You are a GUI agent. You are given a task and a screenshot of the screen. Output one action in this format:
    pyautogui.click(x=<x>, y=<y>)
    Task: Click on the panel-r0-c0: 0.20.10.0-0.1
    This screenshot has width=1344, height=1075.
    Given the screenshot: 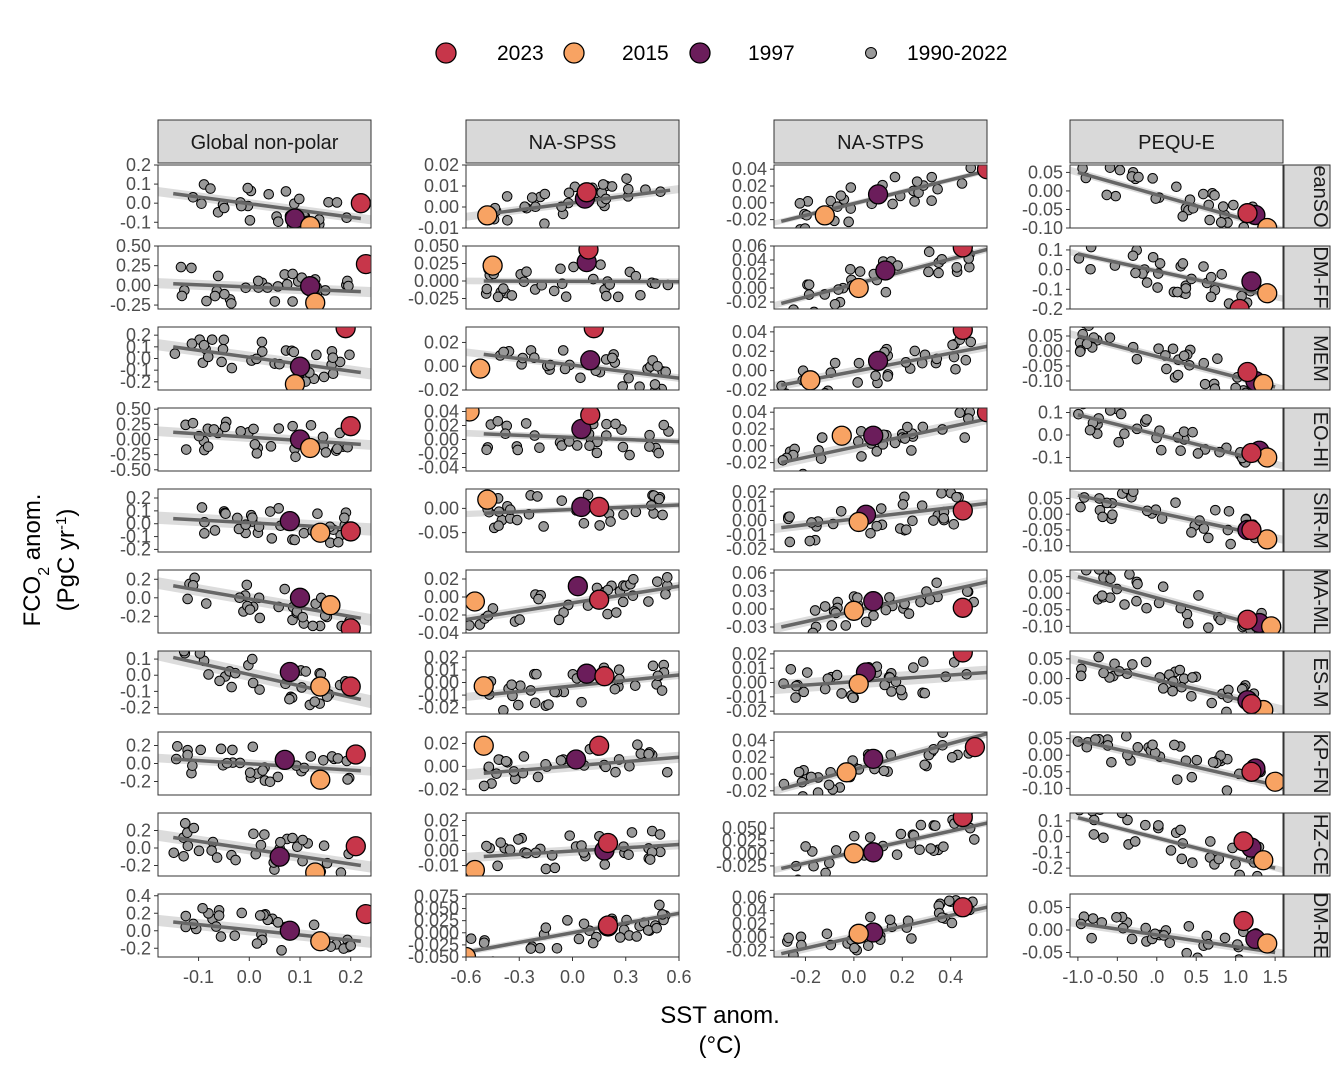 What is the action you would take?
    pyautogui.click(x=246, y=193)
    